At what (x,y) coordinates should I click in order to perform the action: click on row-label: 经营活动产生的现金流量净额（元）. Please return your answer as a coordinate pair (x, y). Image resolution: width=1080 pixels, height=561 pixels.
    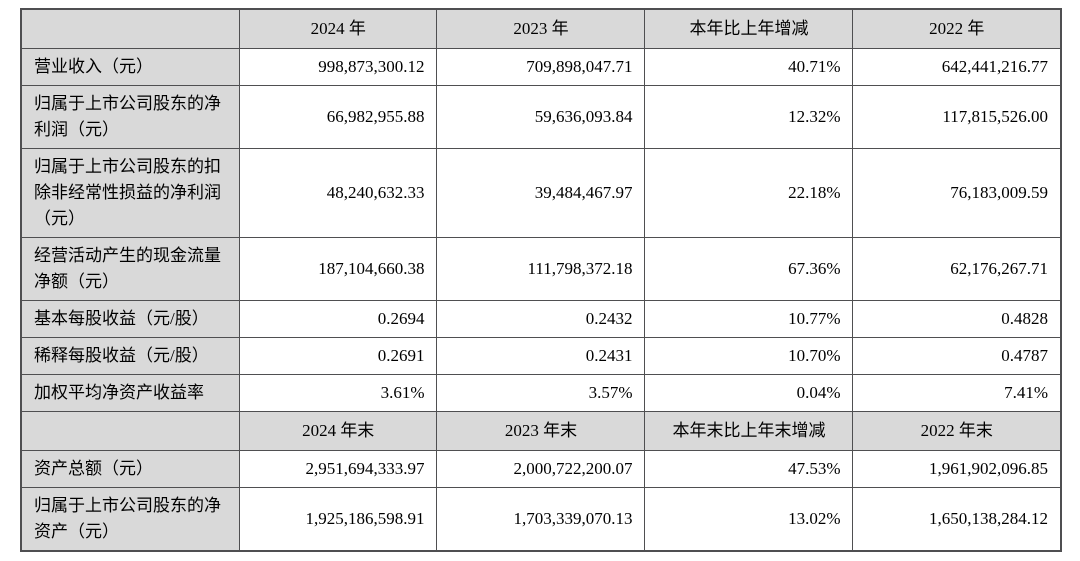
    Looking at the image, I should click on (130, 269).